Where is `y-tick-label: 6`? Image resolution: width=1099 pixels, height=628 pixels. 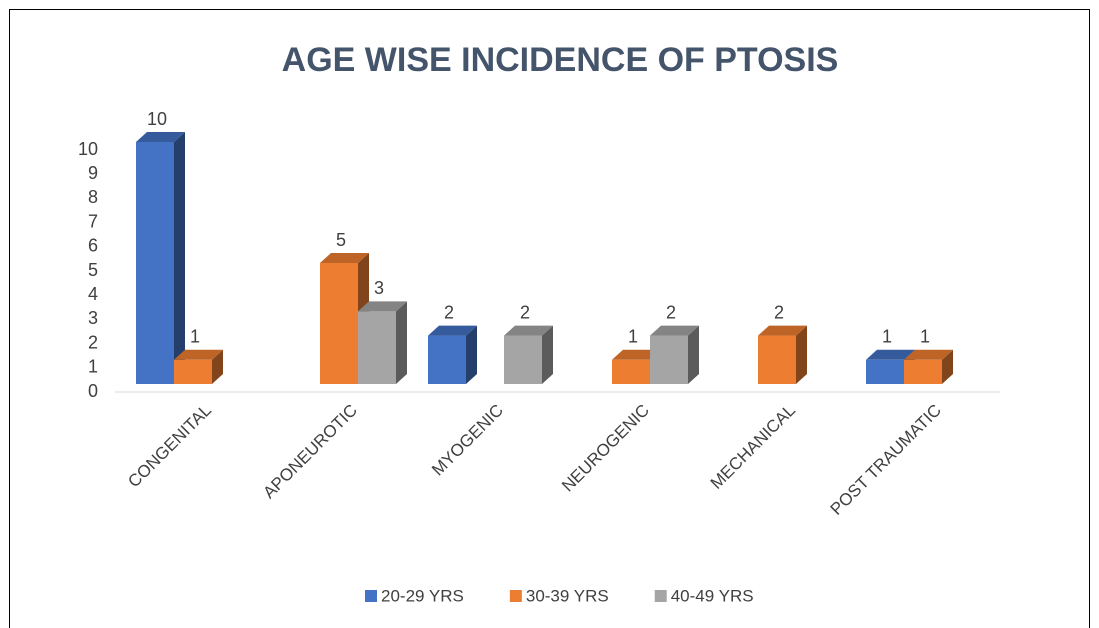
y-tick-label: 6 is located at coordinates (93, 246).